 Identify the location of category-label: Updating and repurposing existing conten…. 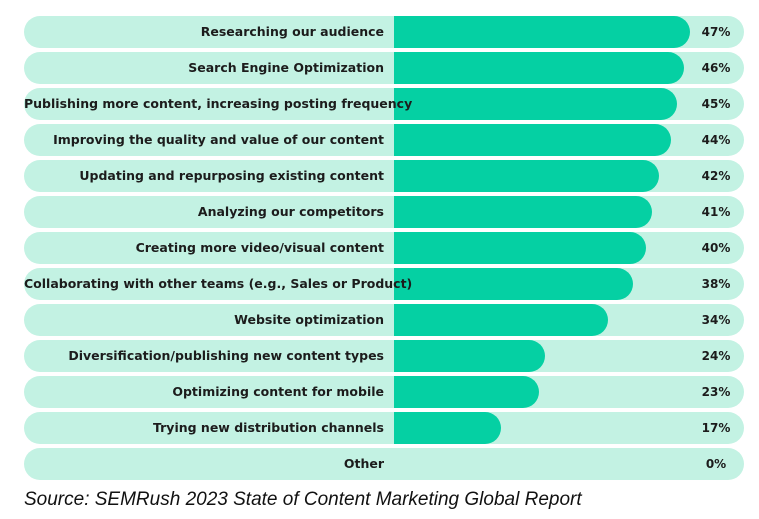
(231, 175).